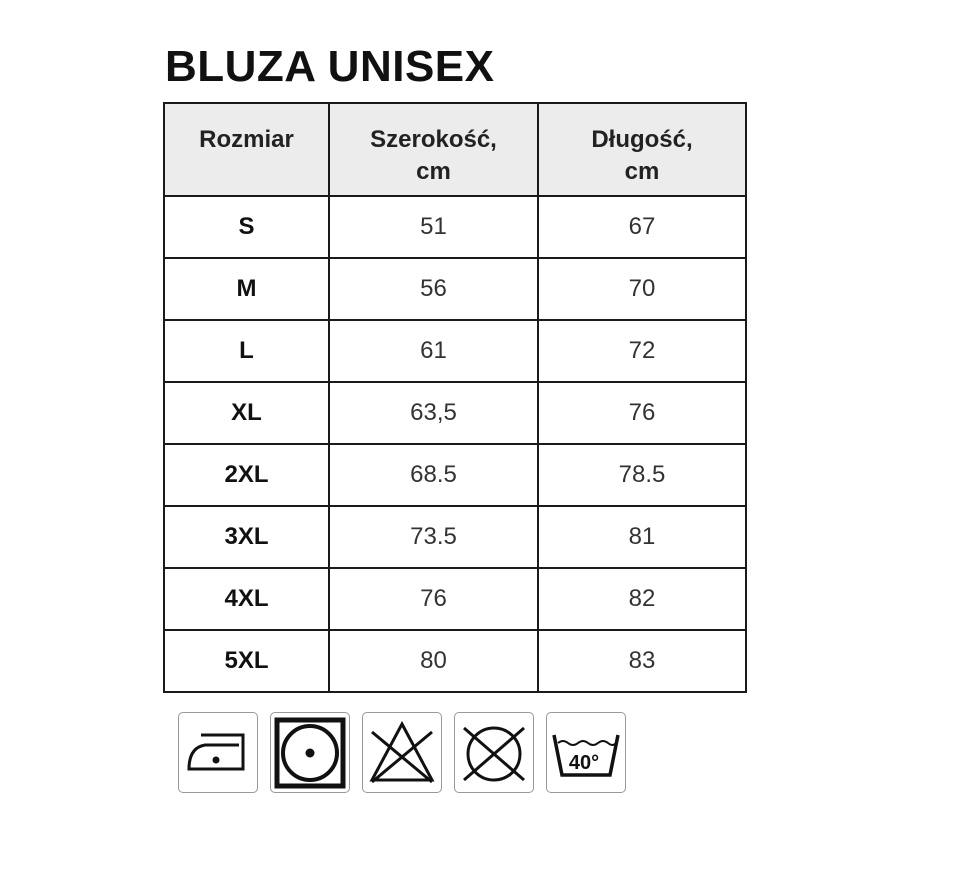 This screenshot has height=879, width=960. I want to click on cell-length: 76, so click(642, 413).